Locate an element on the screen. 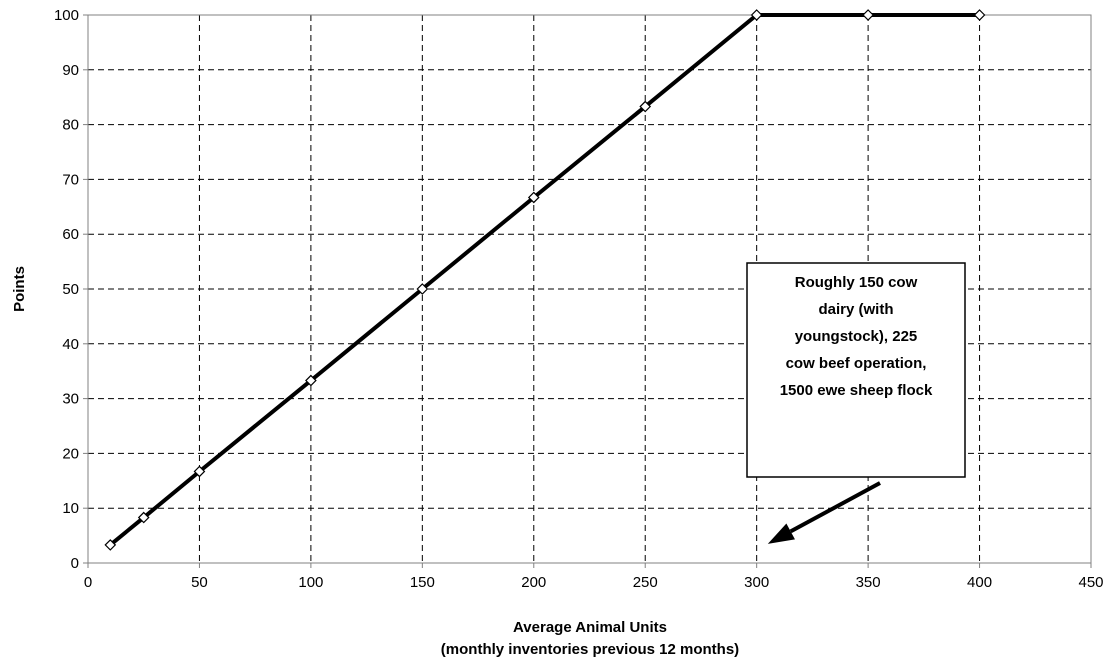  y-tick-label: 70 is located at coordinates (70, 179).